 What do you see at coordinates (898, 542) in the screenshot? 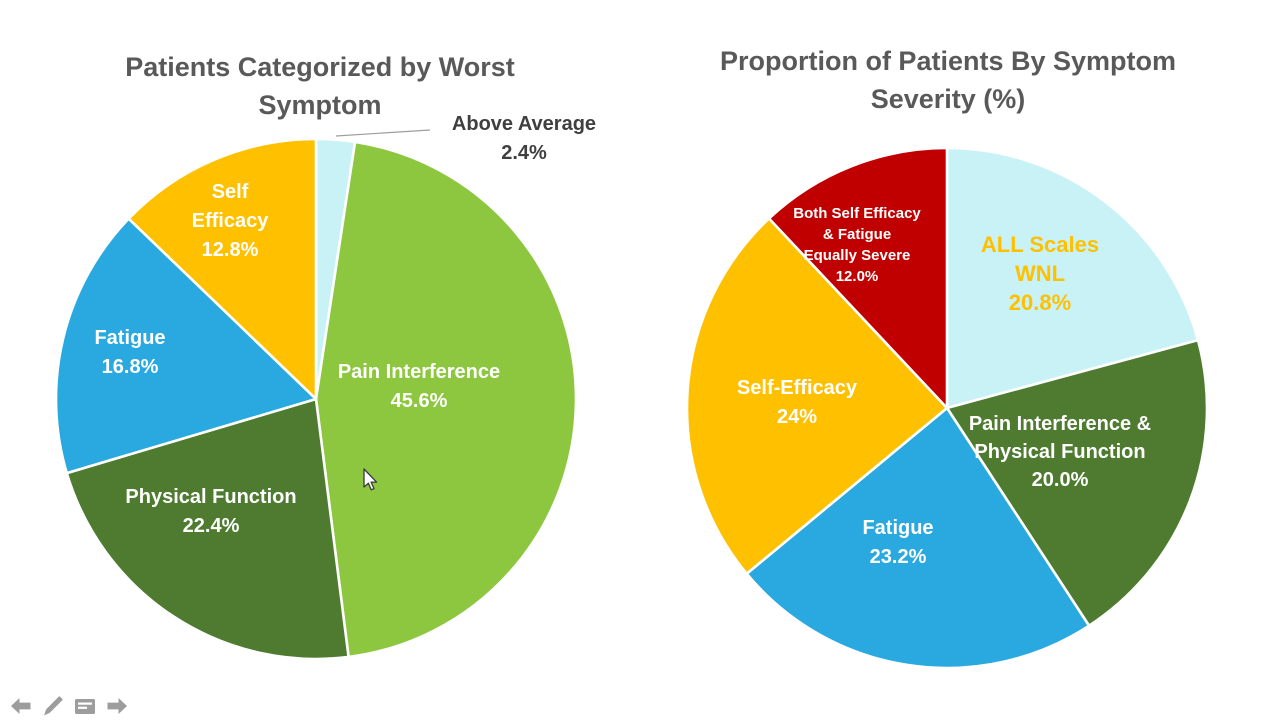
I see `slice-label-fatigue-right: Fatigue 23.2%` at bounding box center [898, 542].